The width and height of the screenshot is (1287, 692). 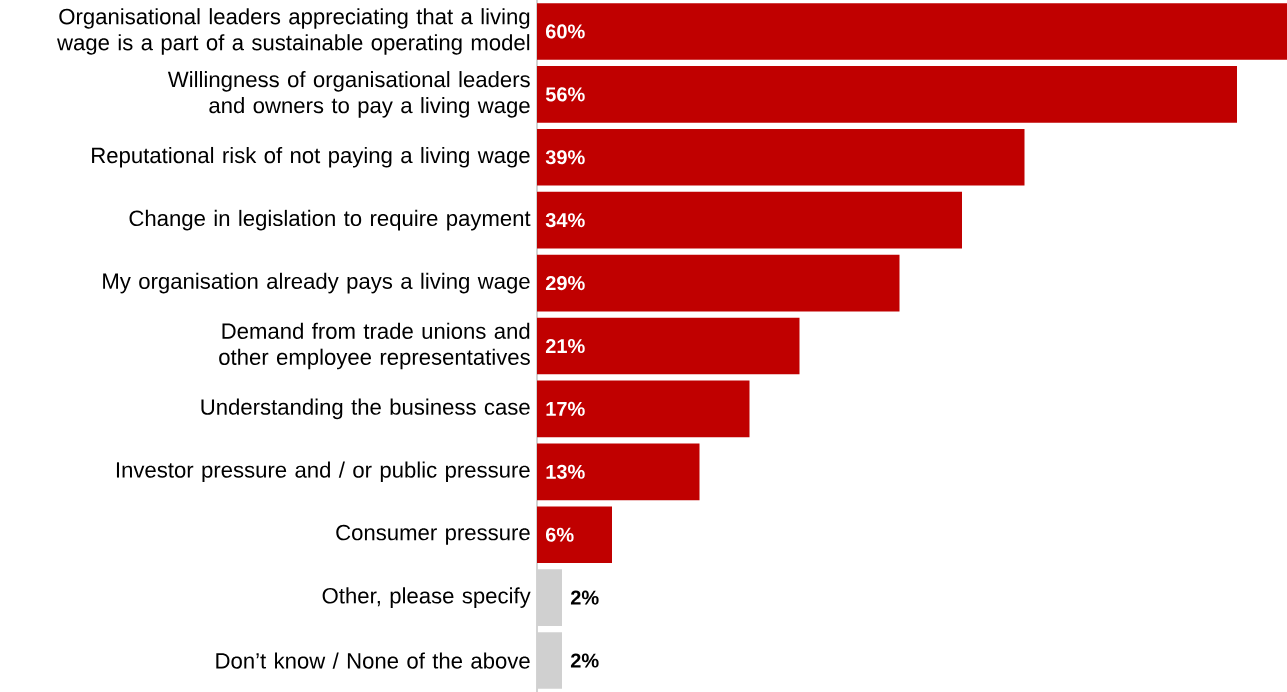 What do you see at coordinates (559, 534) in the screenshot?
I see `data-label: 6%` at bounding box center [559, 534].